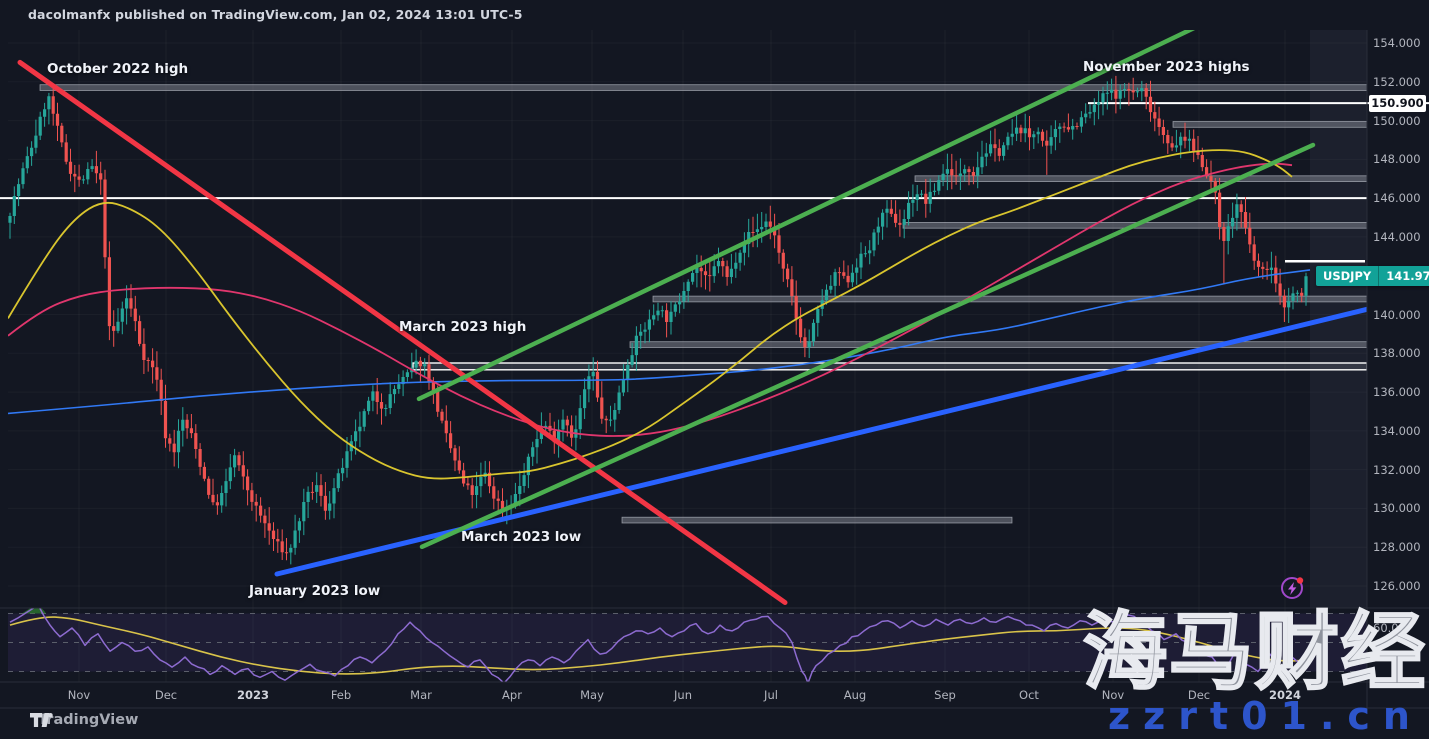 Image resolution: width=1429 pixels, height=739 pixels. Describe the element at coordinates (1397, 43) in the screenshot. I see `price-tick: 154.000` at that location.